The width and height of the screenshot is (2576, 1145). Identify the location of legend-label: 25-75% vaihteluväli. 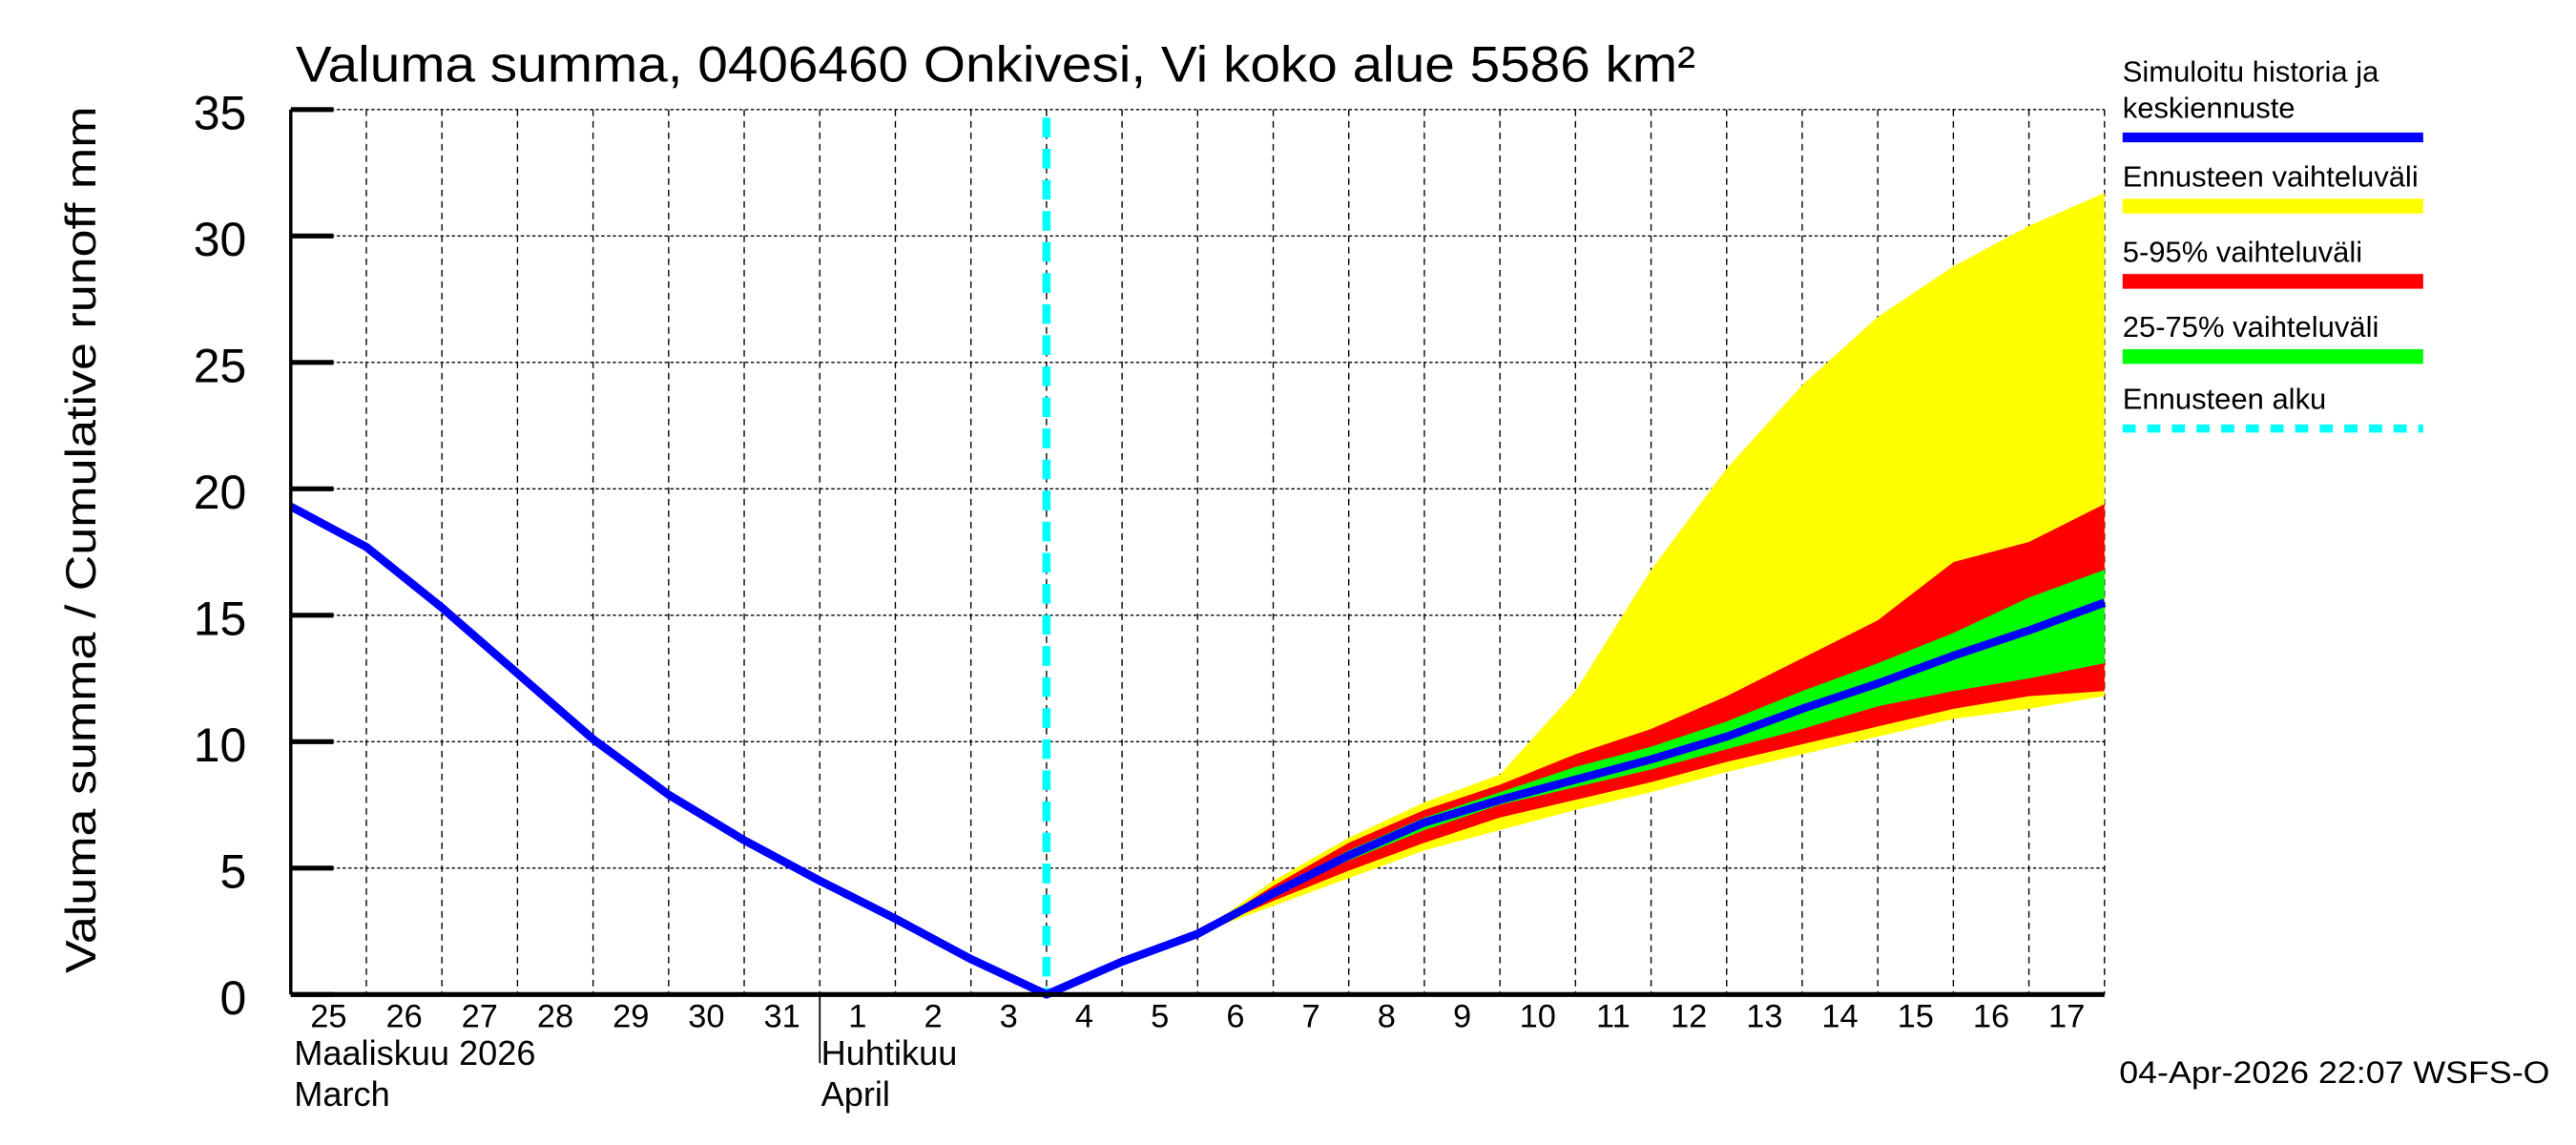
(2251, 327).